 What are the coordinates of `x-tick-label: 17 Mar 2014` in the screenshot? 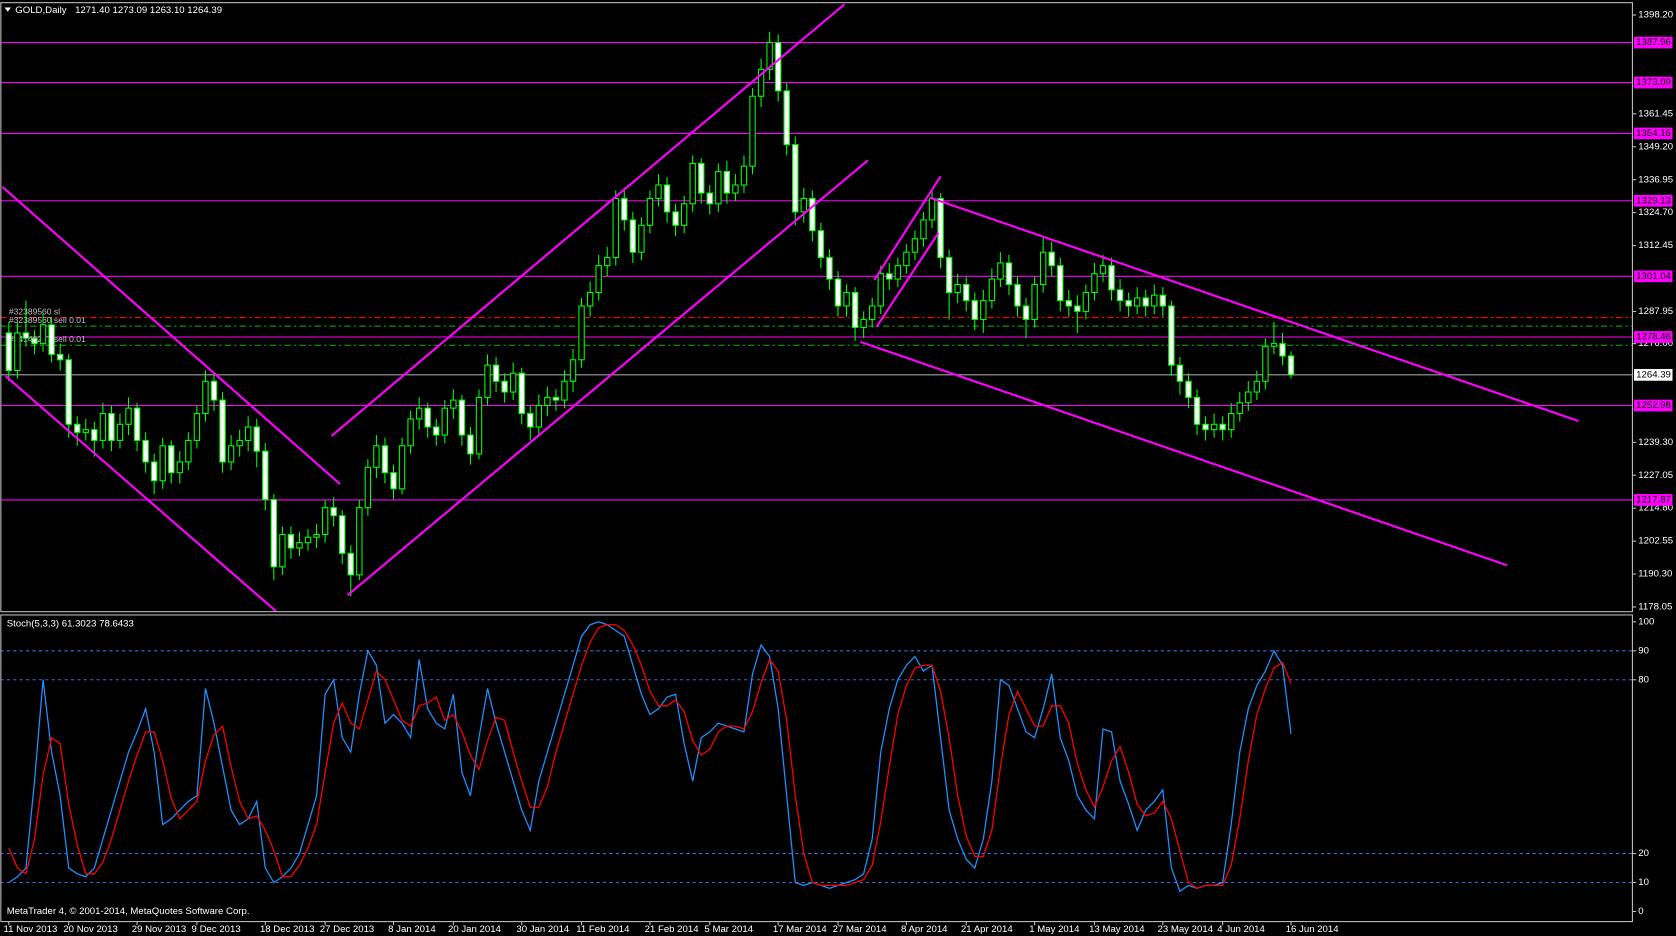 It's located at (800, 929).